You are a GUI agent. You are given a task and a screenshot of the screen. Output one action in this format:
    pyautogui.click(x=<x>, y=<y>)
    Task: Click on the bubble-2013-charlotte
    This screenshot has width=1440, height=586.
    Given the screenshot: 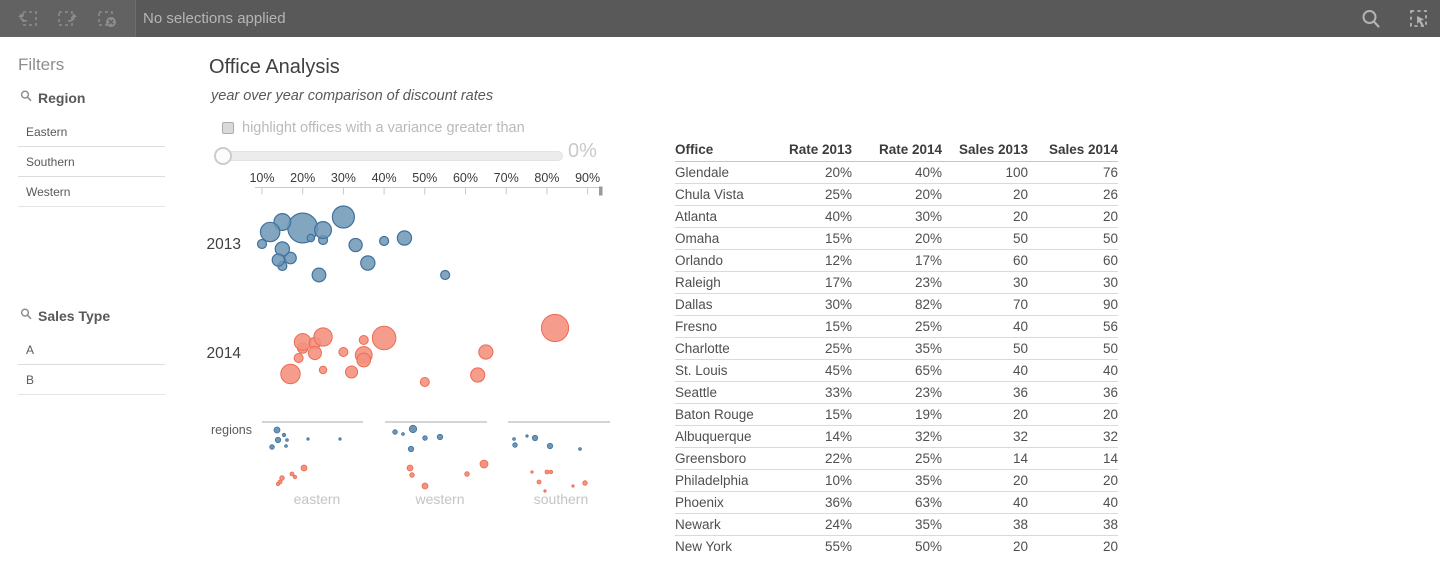 What is the action you would take?
    pyautogui.click(x=323, y=230)
    